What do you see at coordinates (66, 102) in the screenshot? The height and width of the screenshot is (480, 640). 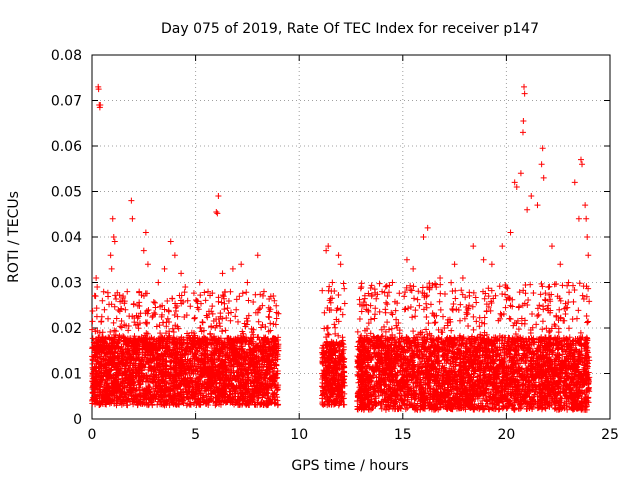 I see `y-tick-label: 0.07` at bounding box center [66, 102].